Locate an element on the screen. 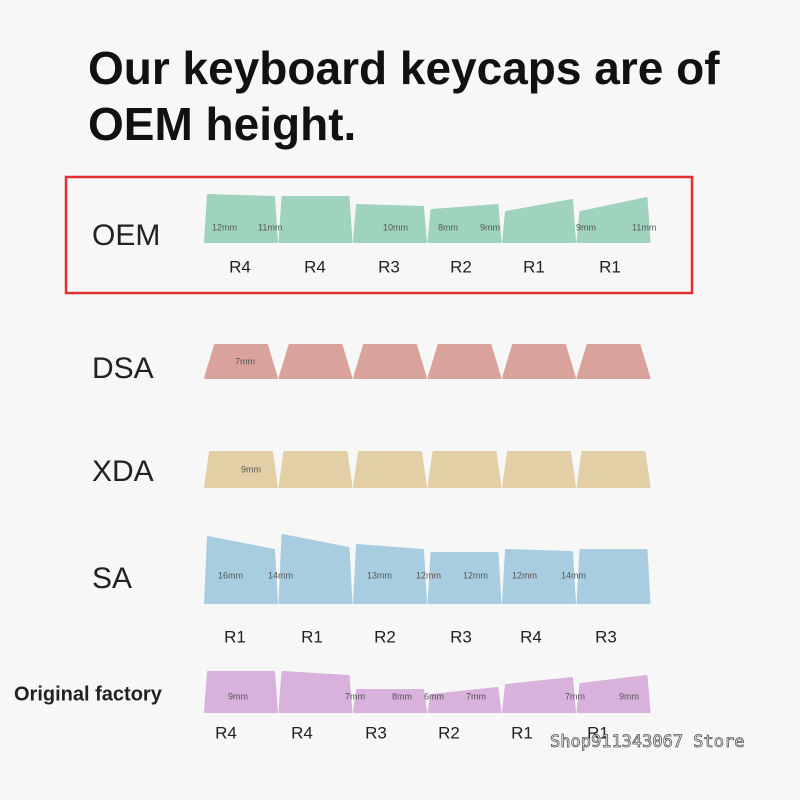  highlight-box is located at coordinates (379, 235).